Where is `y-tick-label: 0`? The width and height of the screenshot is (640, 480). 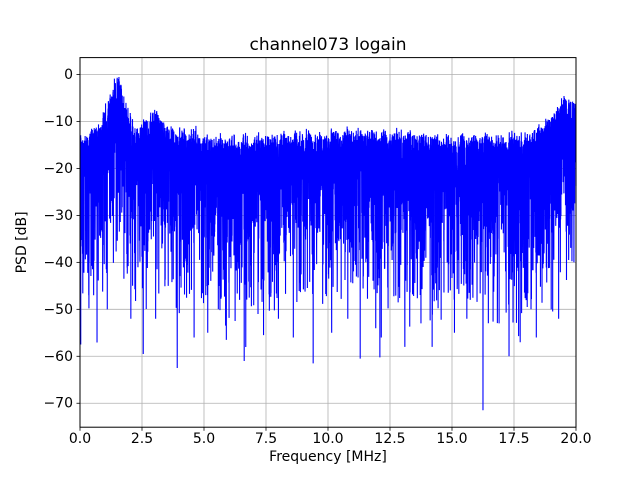 y-tick-label: 0 is located at coordinates (68, 75).